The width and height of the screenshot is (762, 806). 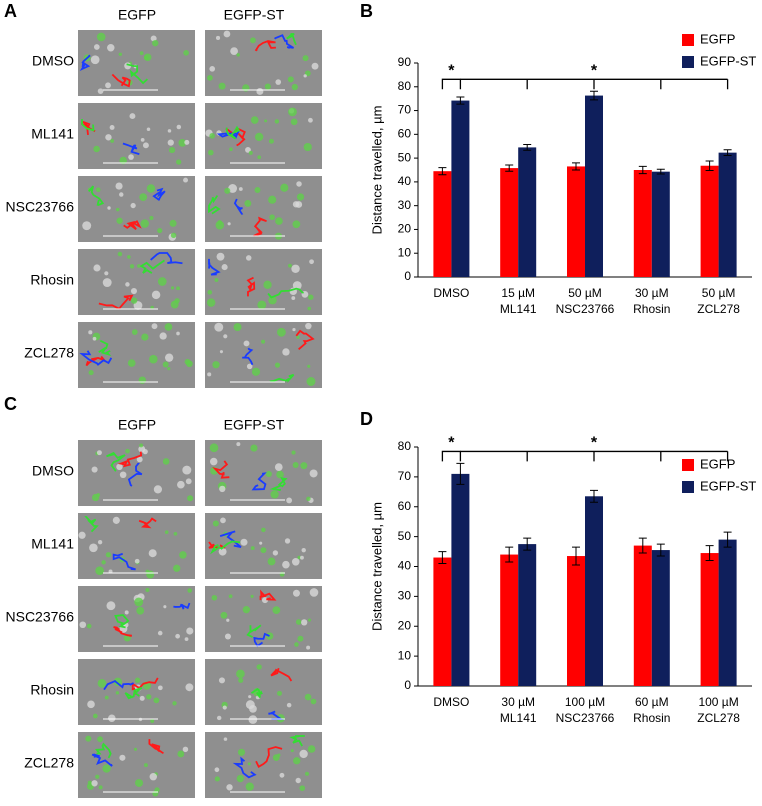 What do you see at coordinates (585, 309) in the screenshot?
I see `x-tick-label: NSC23766` at bounding box center [585, 309].